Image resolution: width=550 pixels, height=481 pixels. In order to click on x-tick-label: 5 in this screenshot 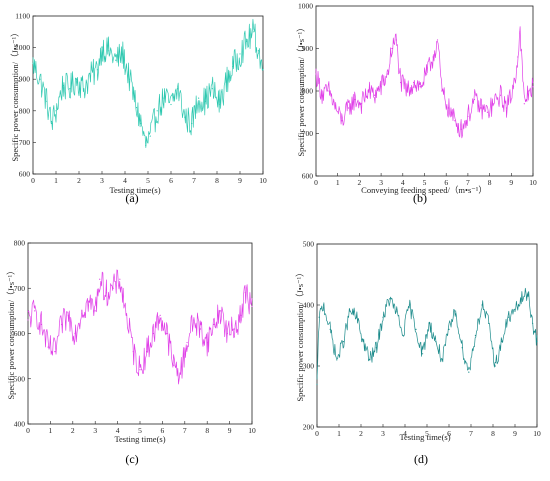, I will do `click(427, 433)`.